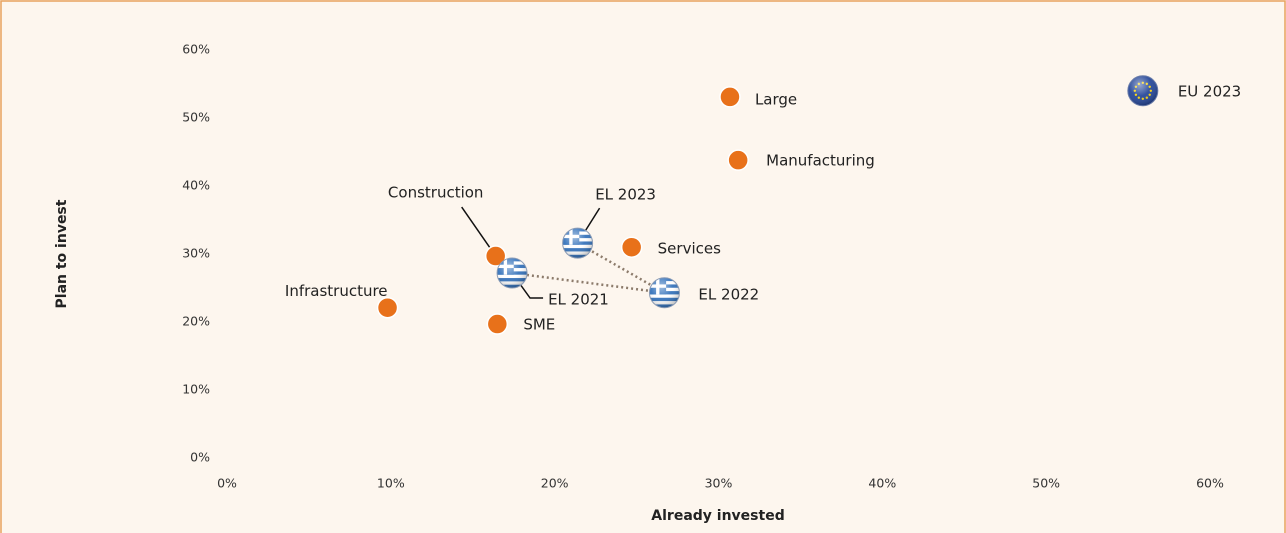 The image size is (1286, 533). I want to click on point-label: Large, so click(776, 99).